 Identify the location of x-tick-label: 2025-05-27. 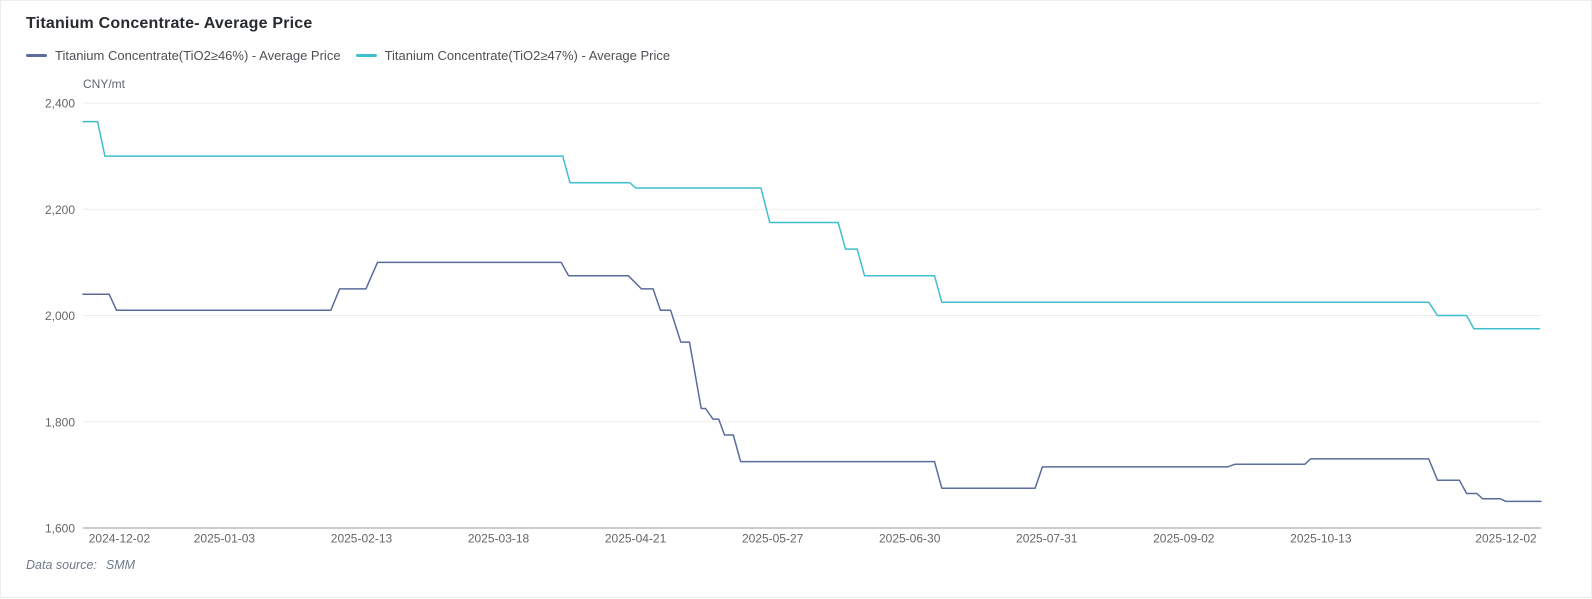
(773, 539).